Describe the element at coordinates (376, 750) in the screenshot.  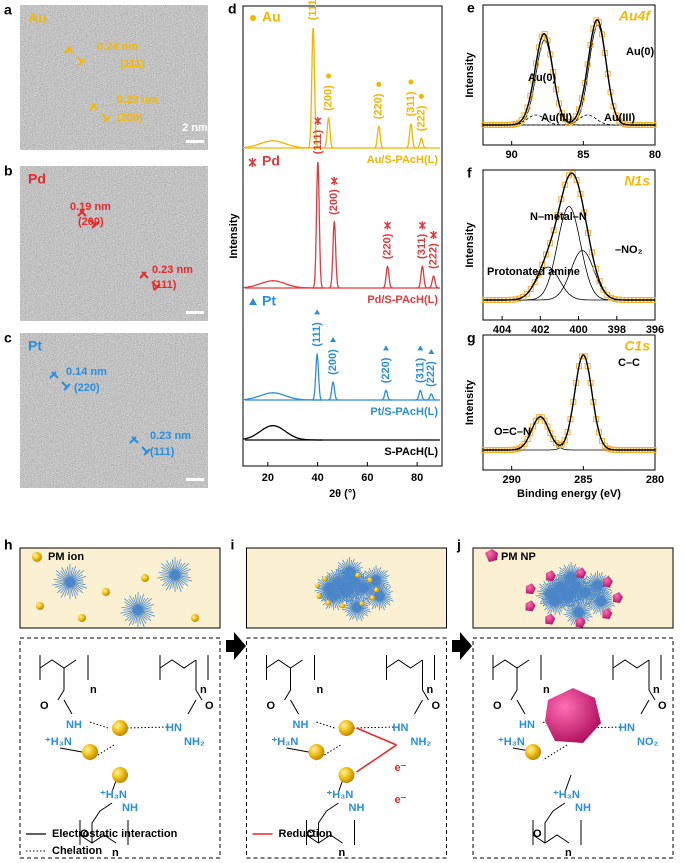
I see `electron-transfer` at that location.